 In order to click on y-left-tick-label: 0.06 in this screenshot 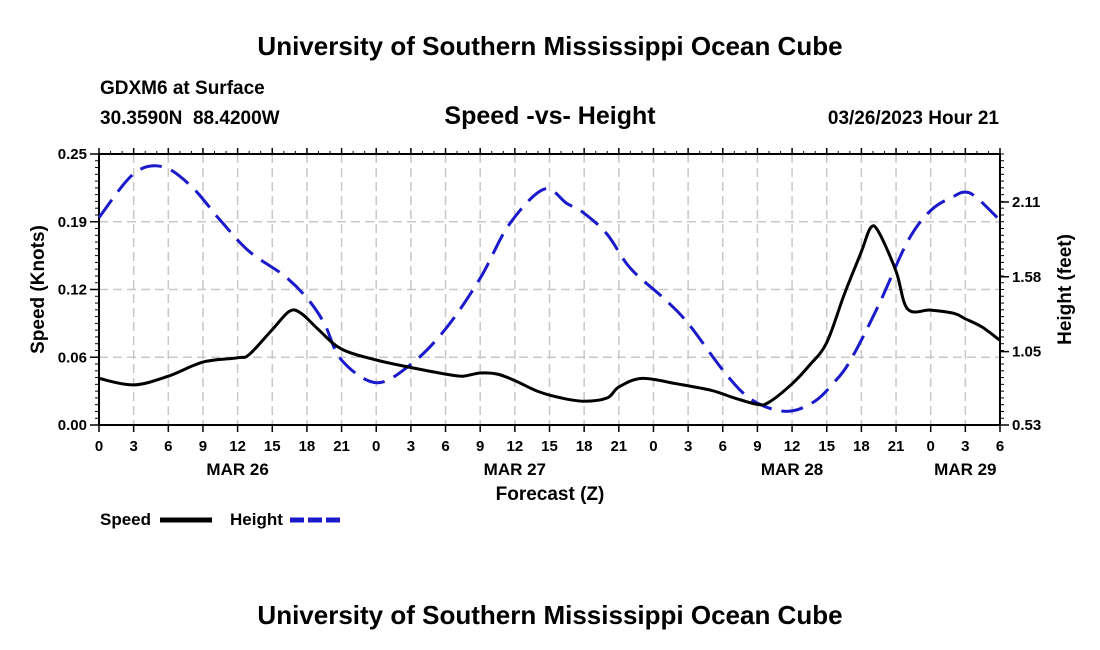, I will do `click(72, 357)`.